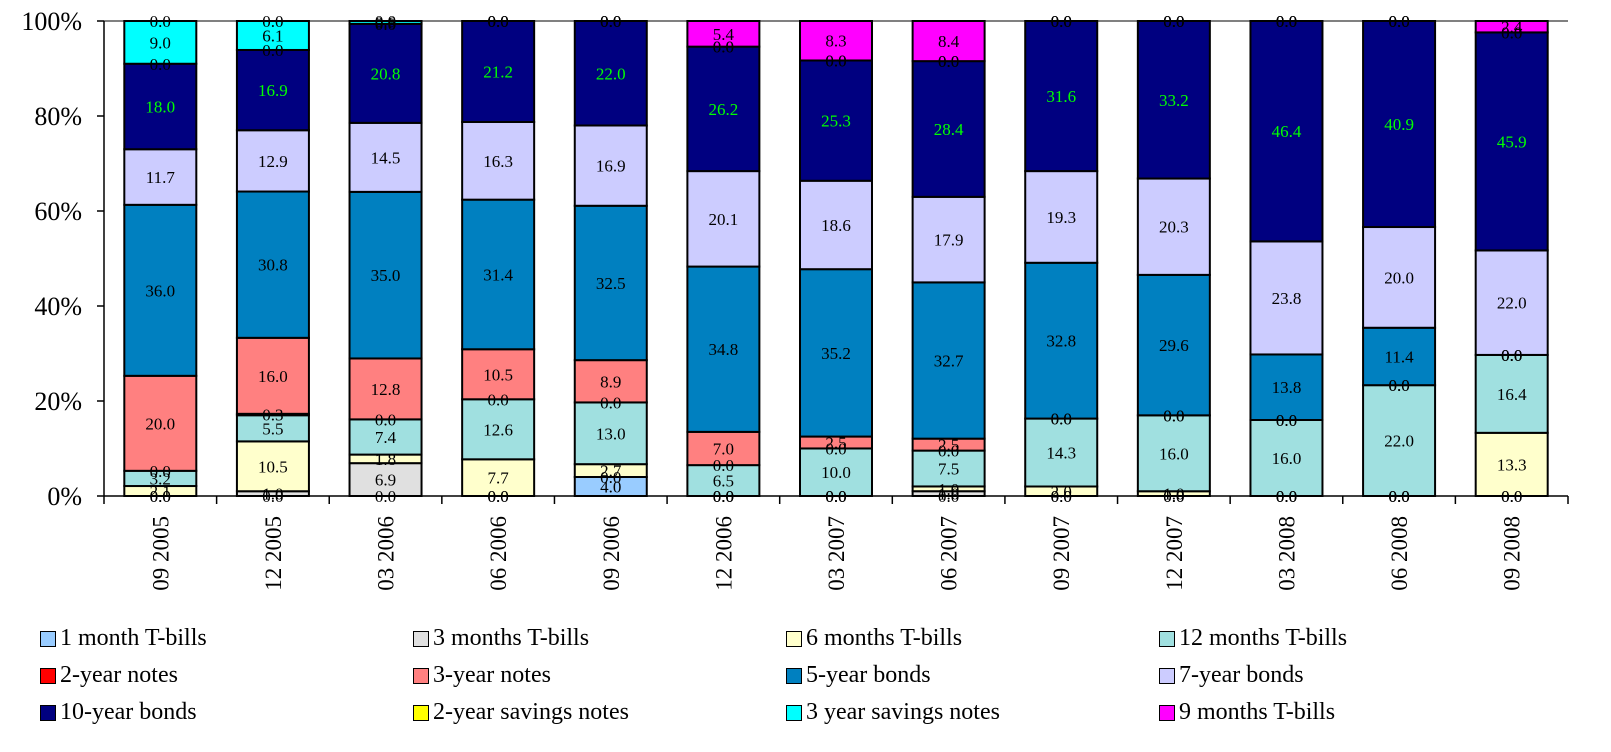 The height and width of the screenshot is (752, 1611). I want to click on data-label: 10.0, so click(836, 472).